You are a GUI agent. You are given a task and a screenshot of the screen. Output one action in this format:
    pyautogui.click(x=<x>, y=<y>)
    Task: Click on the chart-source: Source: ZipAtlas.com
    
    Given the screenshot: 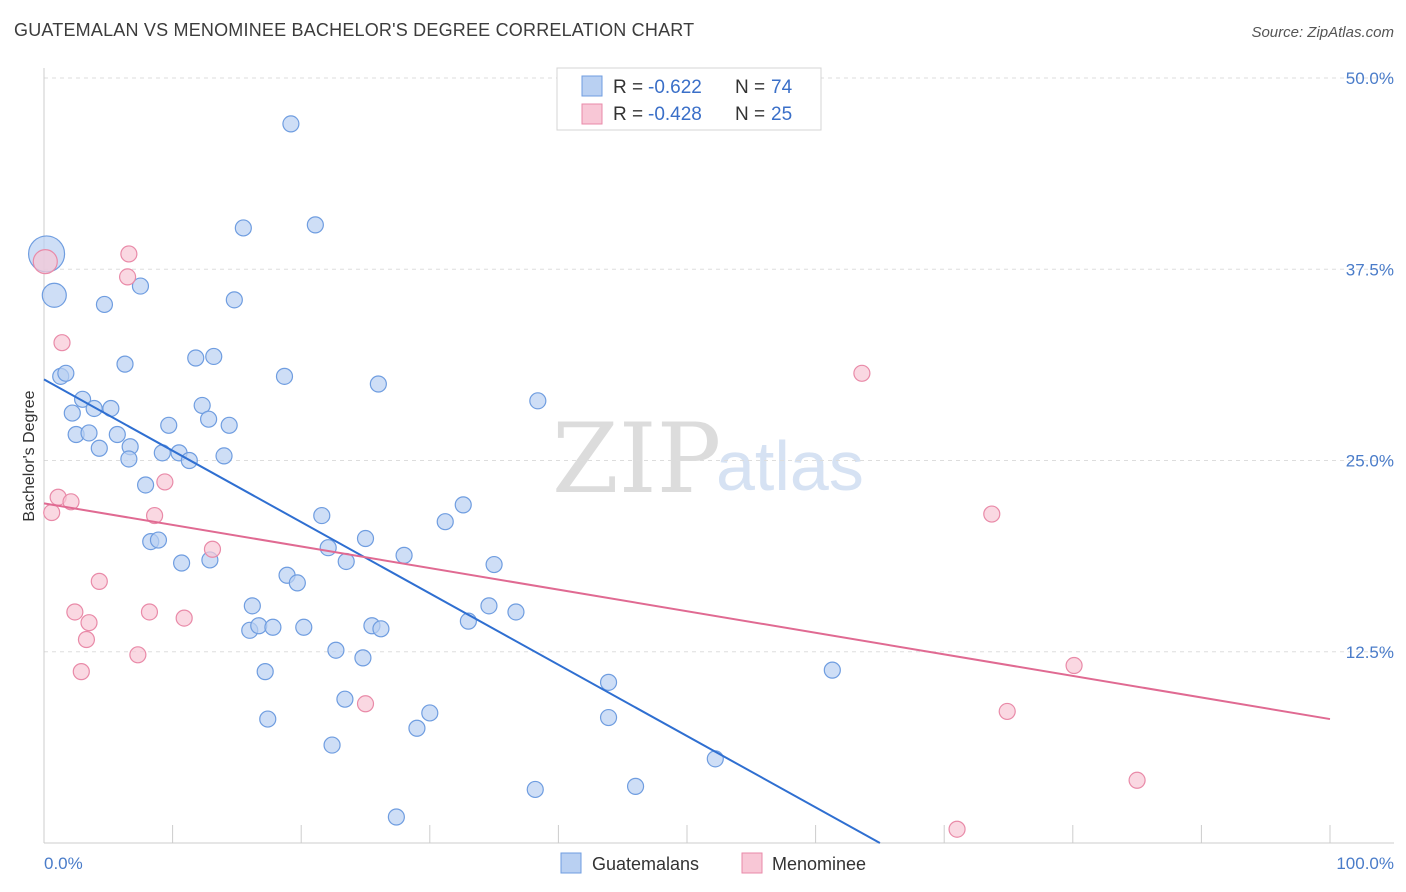 What is the action you would take?
    pyautogui.click(x=1322, y=32)
    